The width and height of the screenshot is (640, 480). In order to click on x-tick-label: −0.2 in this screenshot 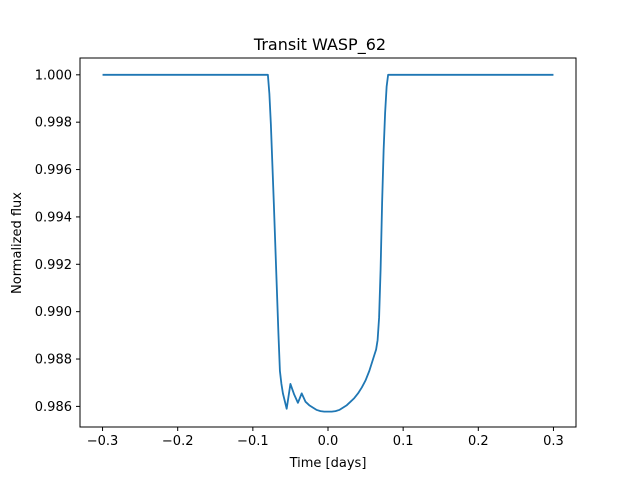, I will do `click(178, 441)`.